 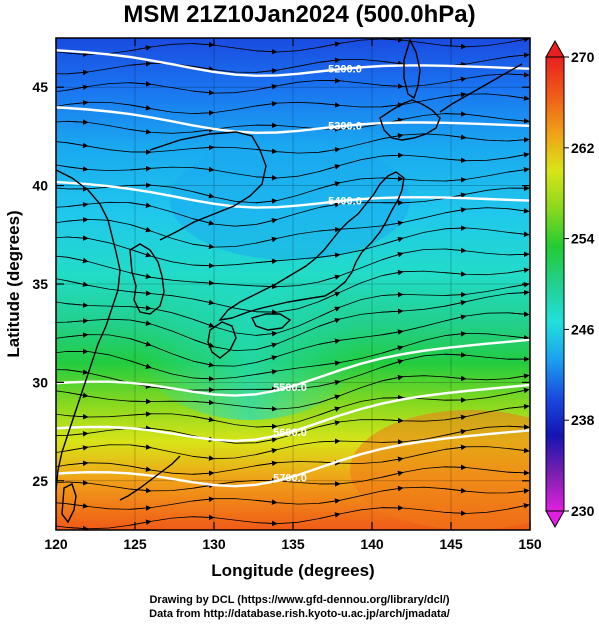 I want to click on coast-korea, so click(x=147, y=279).